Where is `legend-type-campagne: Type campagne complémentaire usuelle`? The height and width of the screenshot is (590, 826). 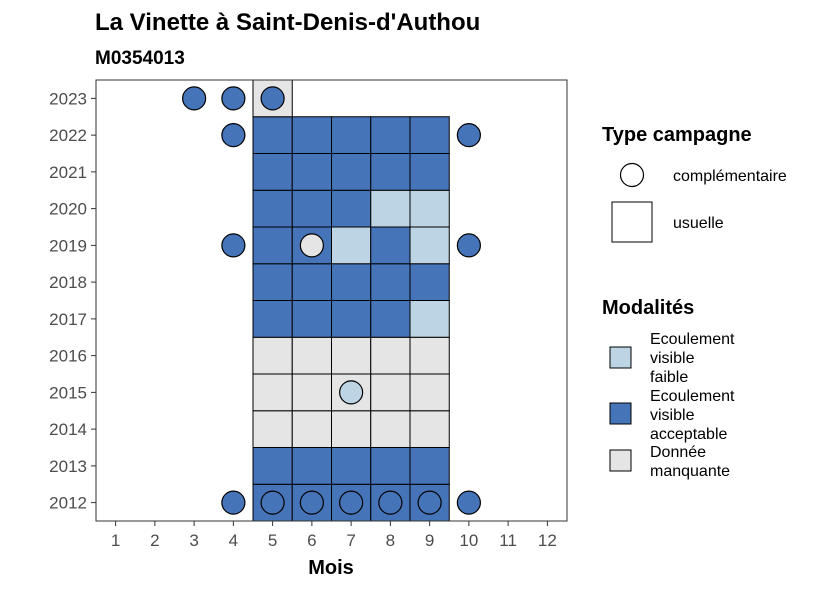
legend-type-campagne: Type campagne complémentaire usuelle is located at coordinates (694, 183).